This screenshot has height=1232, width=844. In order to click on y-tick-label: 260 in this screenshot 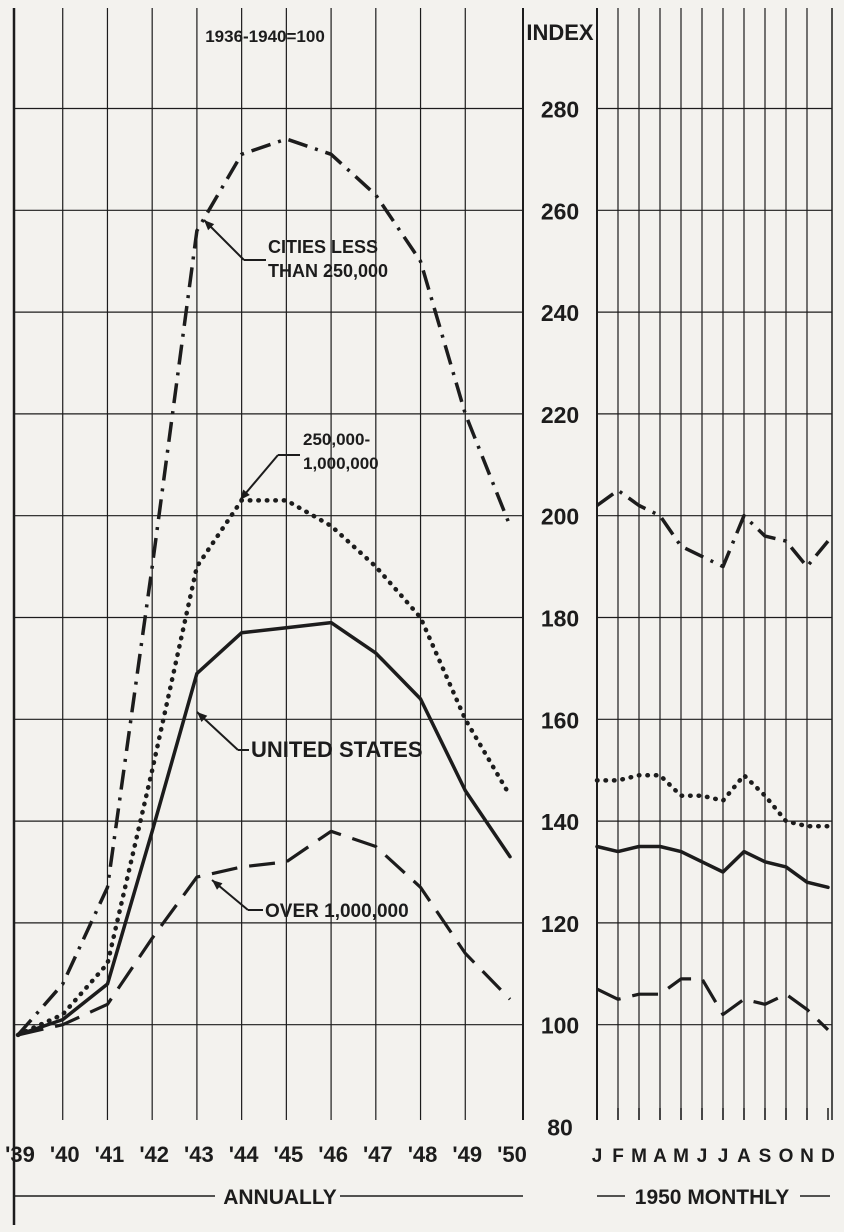, I will do `click(560, 211)`.